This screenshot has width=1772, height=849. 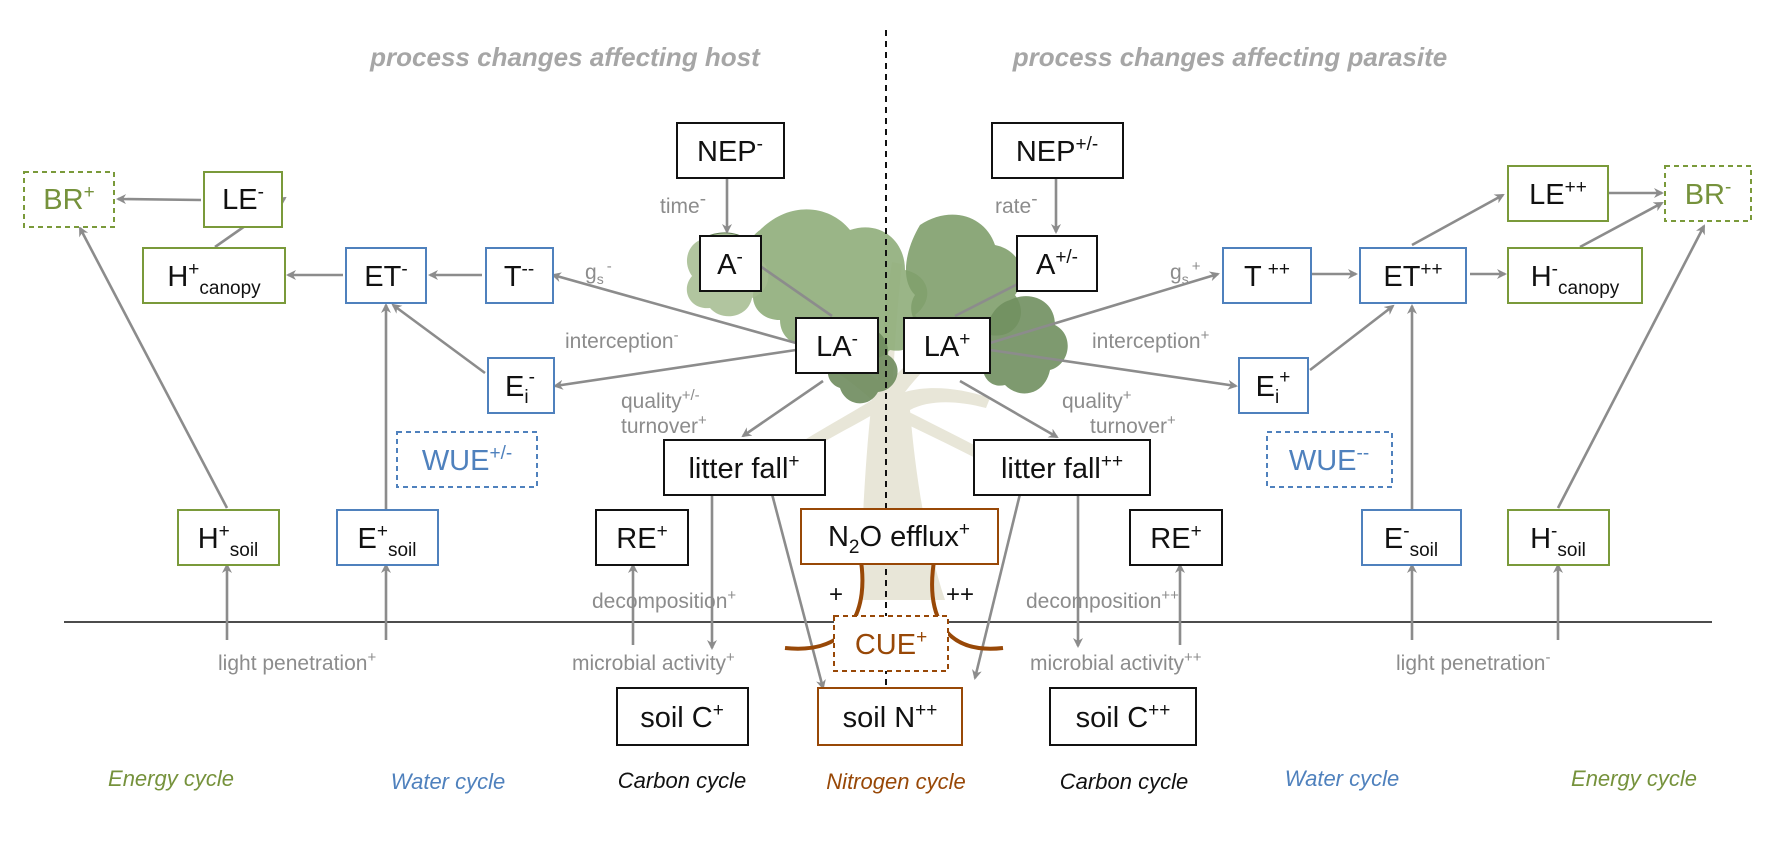 I want to click on soilc-left-base: soil C, so click(x=676, y=718).